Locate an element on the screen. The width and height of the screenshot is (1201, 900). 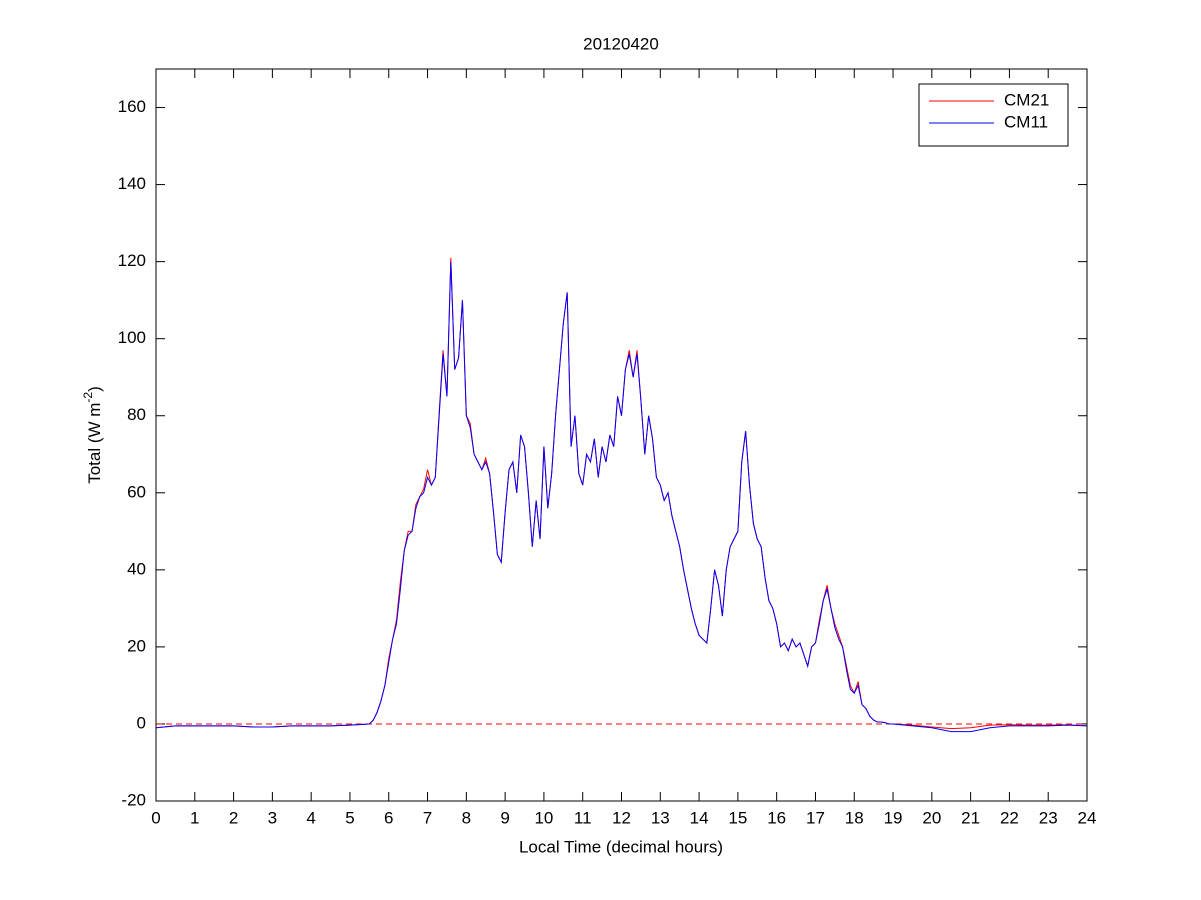
x-tick-label: 19 is located at coordinates (893, 817).